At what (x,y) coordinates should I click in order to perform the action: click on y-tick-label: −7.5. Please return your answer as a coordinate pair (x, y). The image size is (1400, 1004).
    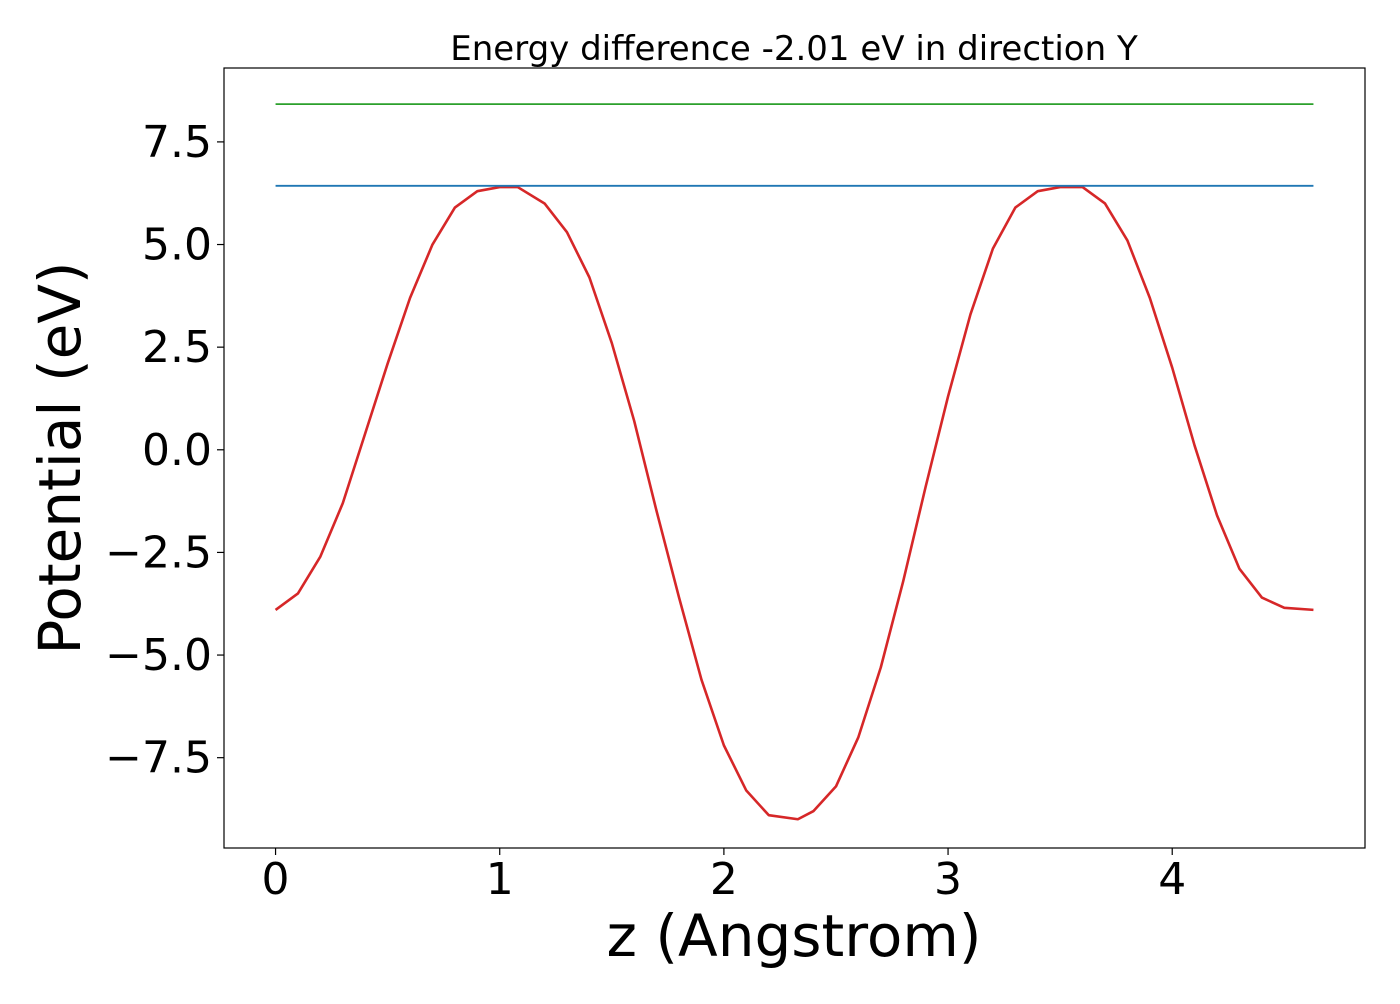
    Looking at the image, I should click on (158, 758).